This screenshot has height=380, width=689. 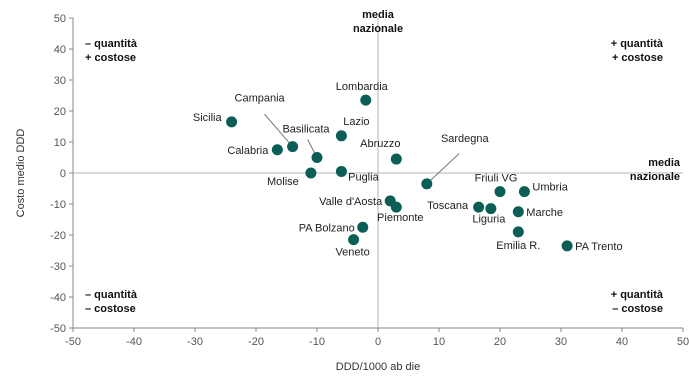 What do you see at coordinates (500, 342) in the screenshot?
I see `x-tick-label: 20` at bounding box center [500, 342].